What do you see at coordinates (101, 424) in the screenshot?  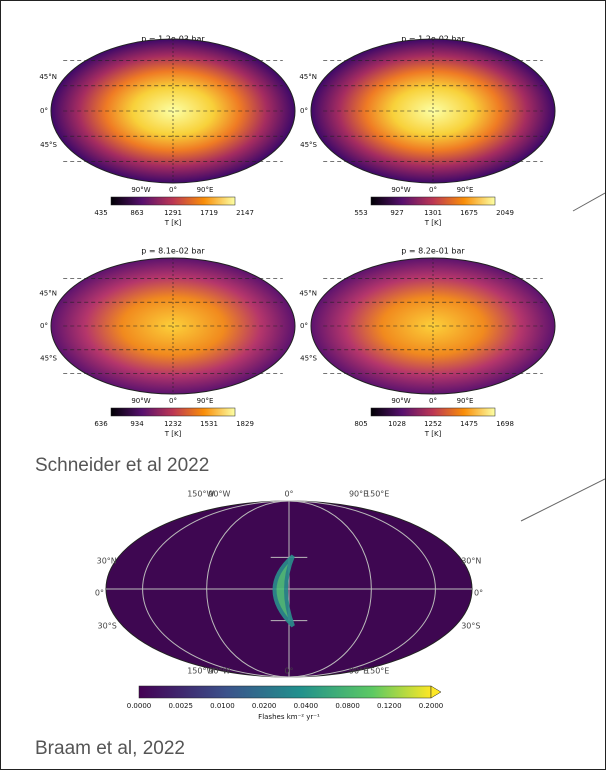 I see `colorbar-tick: 636` at bounding box center [101, 424].